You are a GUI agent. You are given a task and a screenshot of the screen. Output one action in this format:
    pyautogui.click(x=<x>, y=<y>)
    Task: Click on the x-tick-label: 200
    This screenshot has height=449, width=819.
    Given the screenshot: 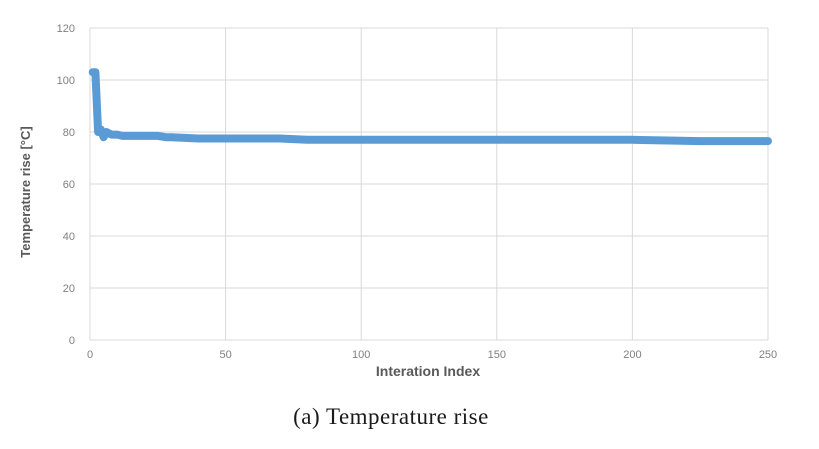 What is the action you would take?
    pyautogui.click(x=632, y=355)
    